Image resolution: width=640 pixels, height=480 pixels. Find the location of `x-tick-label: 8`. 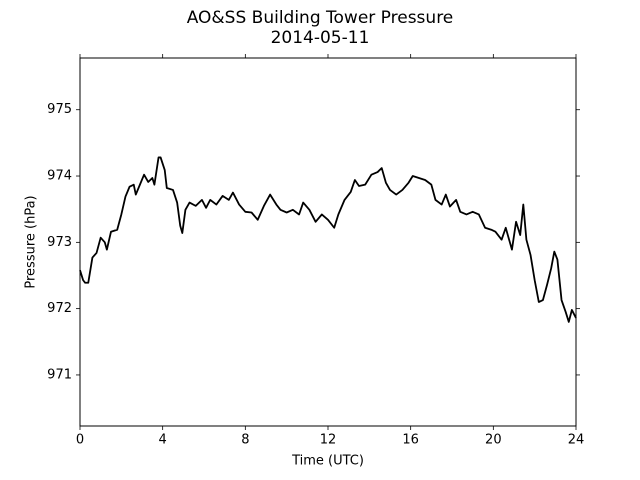

x-tick-label: 8 is located at coordinates (245, 440).